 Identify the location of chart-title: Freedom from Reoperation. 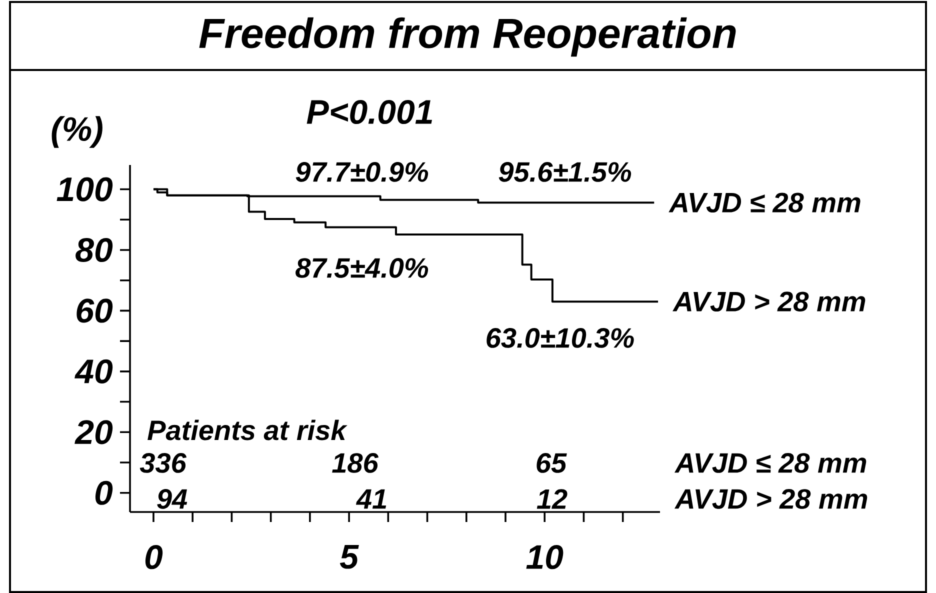
(467, 37).